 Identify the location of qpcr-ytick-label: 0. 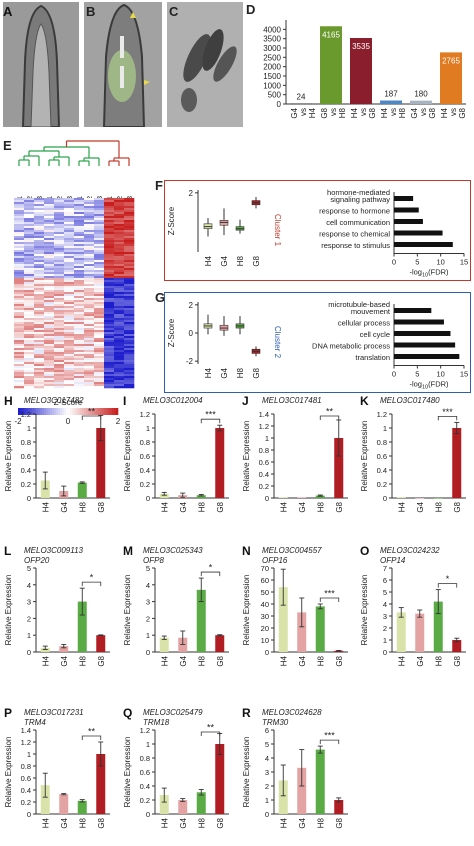
(148, 498).